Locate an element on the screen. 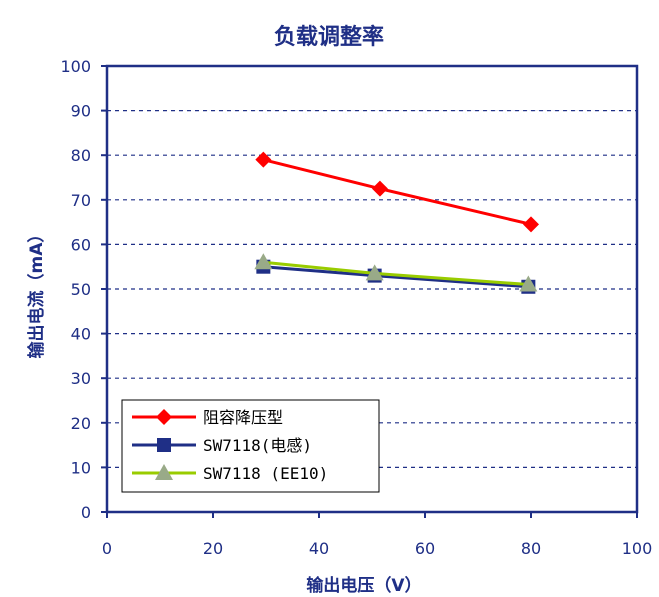 This screenshot has width=659, height=597. x-tick-label-0: 0 is located at coordinates (107, 548).